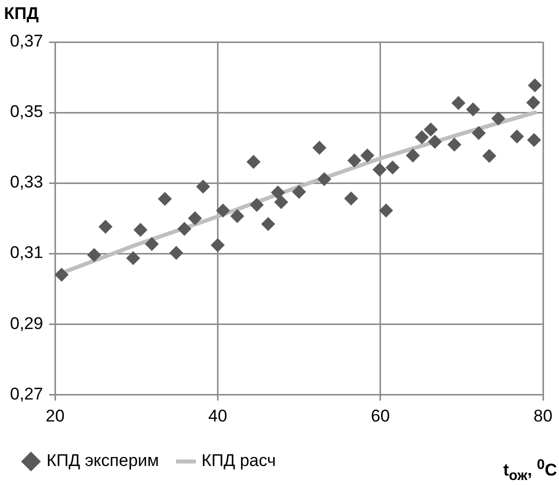 This screenshot has height=486, width=559. Describe the element at coordinates (55, 416) in the screenshot. I see `x-tick-label: 20` at that location.